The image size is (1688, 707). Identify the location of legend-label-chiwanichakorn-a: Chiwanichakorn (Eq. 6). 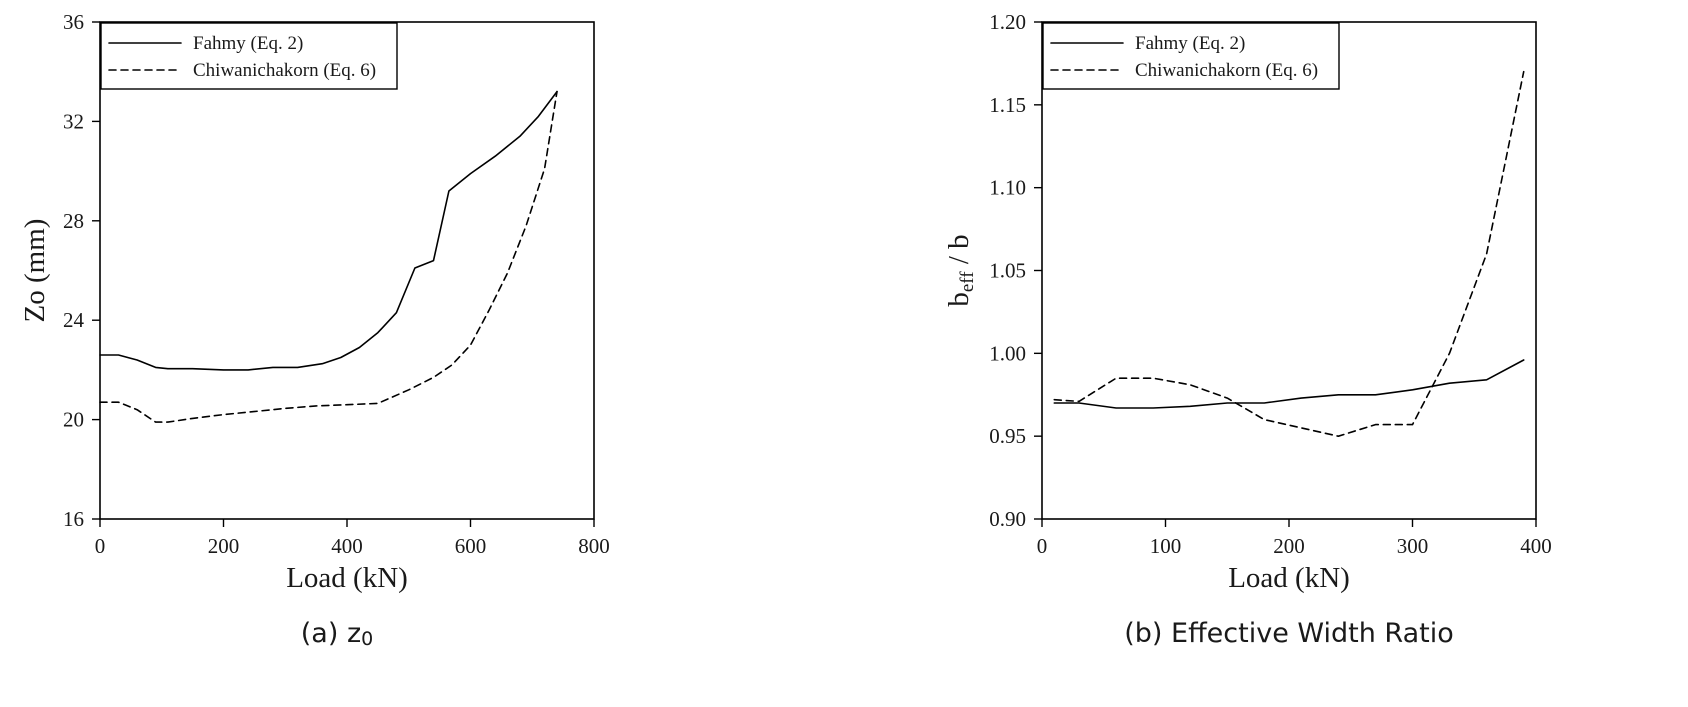
(284, 70).